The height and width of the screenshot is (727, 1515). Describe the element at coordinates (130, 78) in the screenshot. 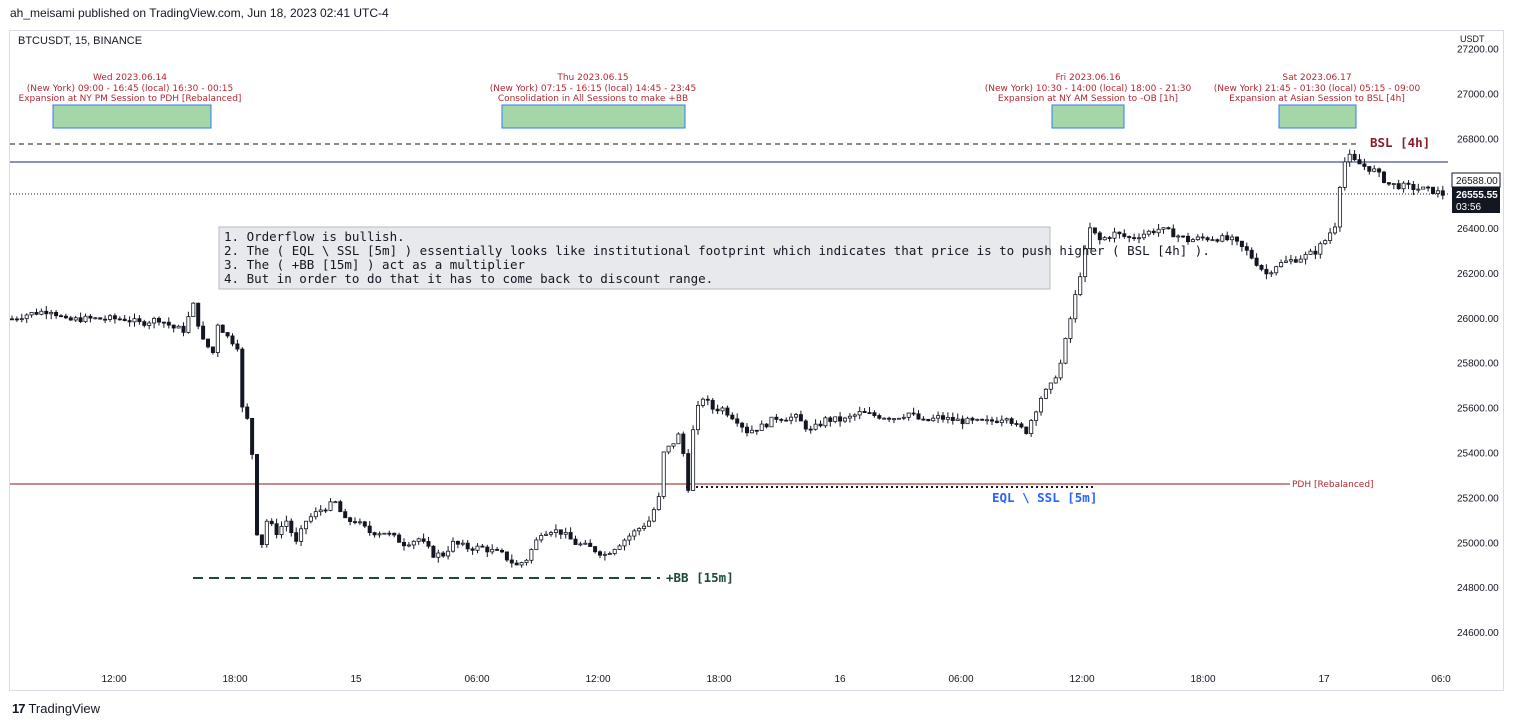

I see `session-wed-day: Wed 2023.06.14` at that location.